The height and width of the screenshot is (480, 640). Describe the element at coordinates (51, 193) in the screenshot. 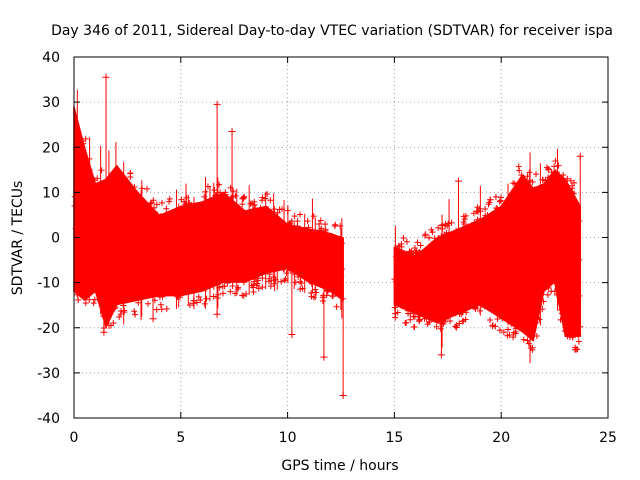

I see `y-tick-label: 10` at that location.